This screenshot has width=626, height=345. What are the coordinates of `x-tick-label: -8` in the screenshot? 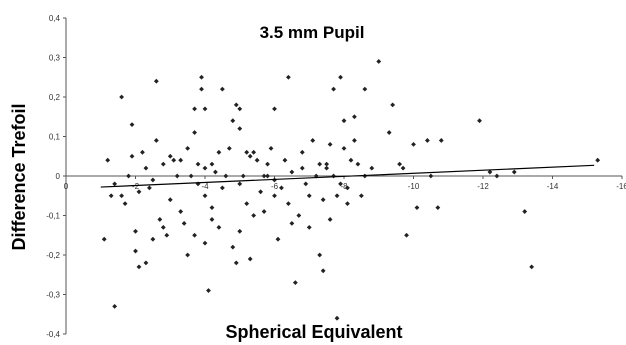 It's located at (344, 186).